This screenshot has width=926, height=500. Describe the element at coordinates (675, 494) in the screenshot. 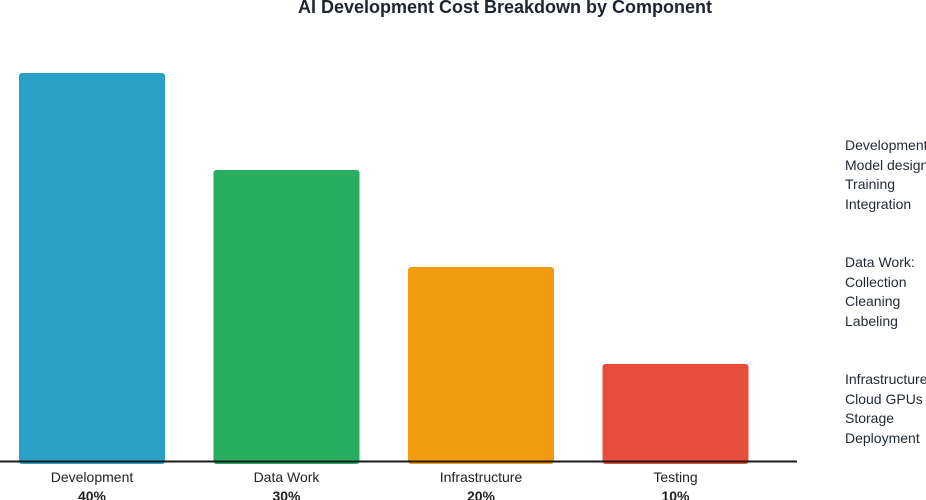

I see `value-label-testing: 10%` at that location.